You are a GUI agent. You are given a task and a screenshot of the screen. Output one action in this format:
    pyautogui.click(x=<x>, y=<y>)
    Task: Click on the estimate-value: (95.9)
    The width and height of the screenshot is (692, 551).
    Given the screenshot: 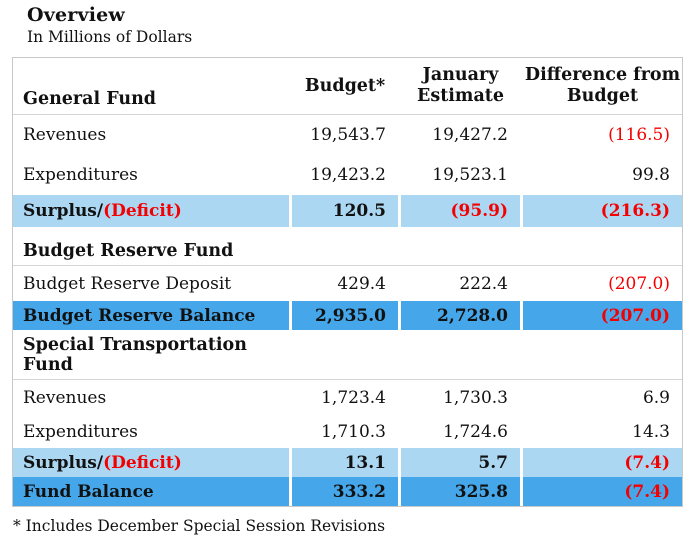 What is the action you would take?
    pyautogui.click(x=459, y=211)
    